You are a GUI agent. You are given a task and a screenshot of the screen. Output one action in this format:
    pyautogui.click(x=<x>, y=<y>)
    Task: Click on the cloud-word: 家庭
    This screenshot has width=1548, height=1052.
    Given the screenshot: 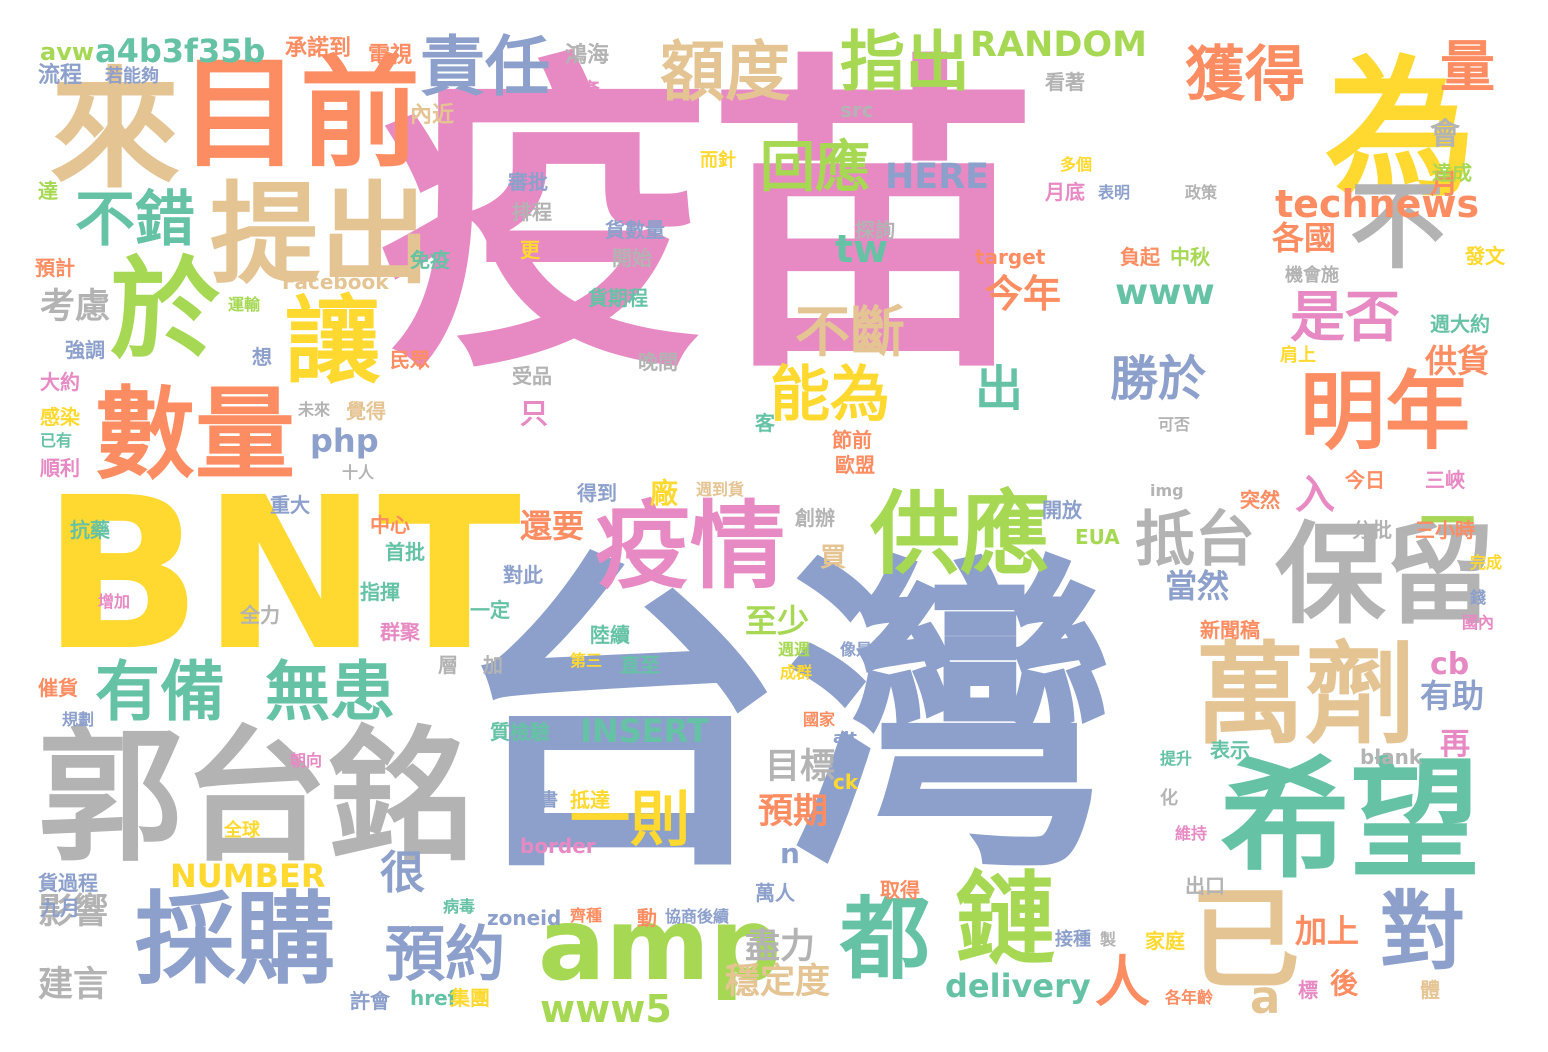 What is the action you would take?
    pyautogui.click(x=1165, y=941)
    